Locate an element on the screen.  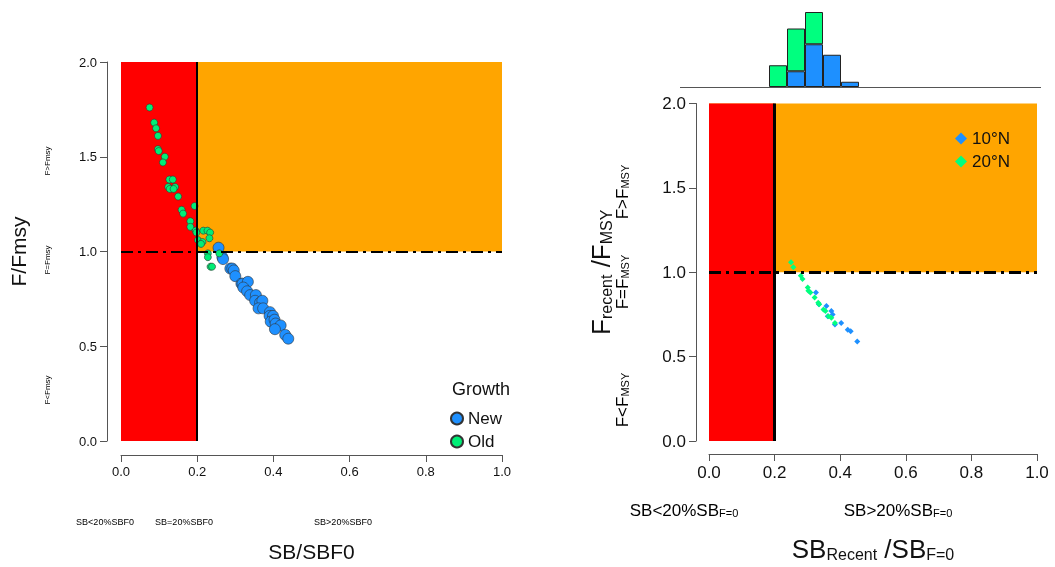
legend-label: 10°N is located at coordinates (991, 138).